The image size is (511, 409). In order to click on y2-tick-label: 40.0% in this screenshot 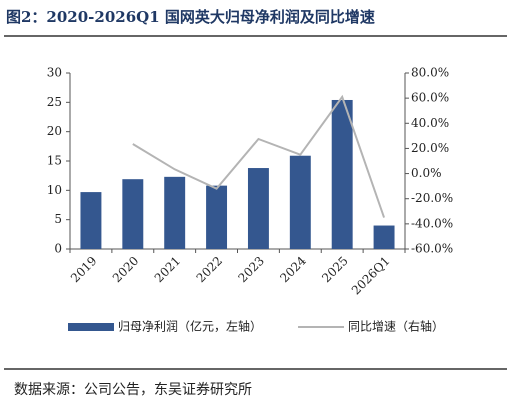, I will do `click(430, 123)`.